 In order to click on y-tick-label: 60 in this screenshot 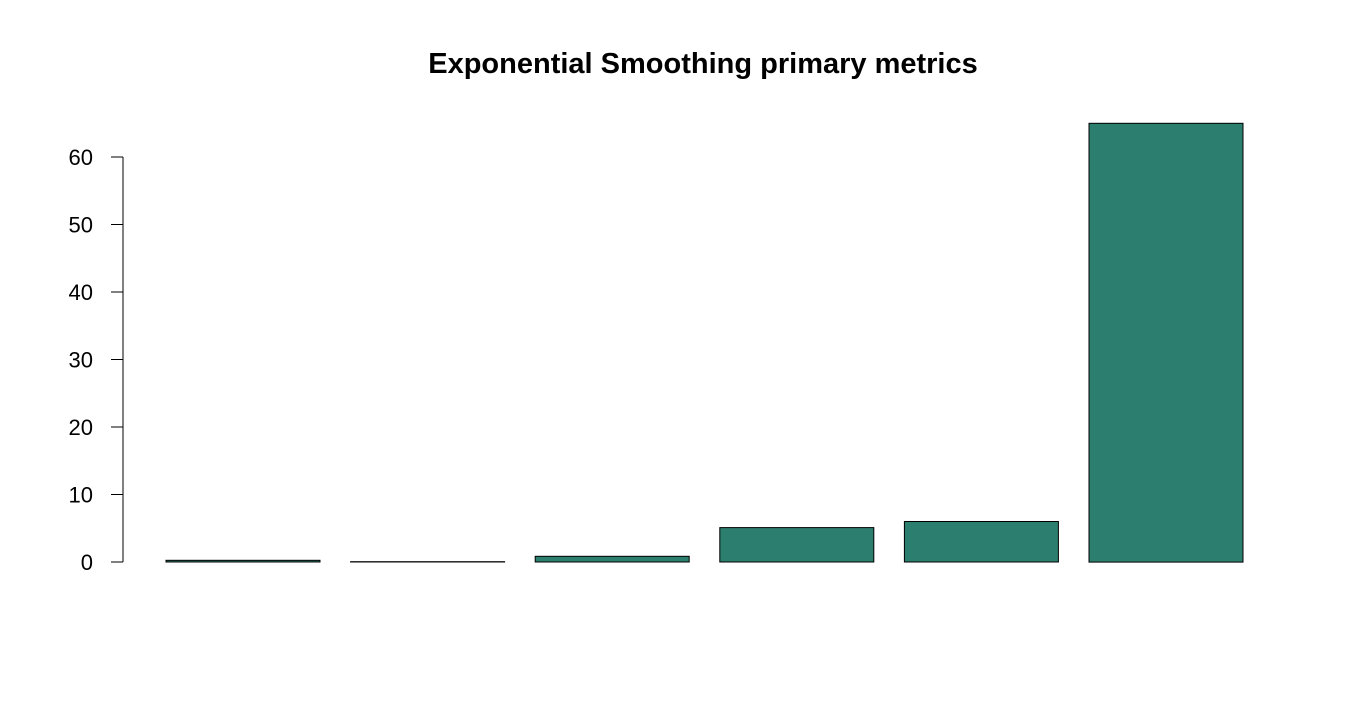, I will do `click(81, 157)`.